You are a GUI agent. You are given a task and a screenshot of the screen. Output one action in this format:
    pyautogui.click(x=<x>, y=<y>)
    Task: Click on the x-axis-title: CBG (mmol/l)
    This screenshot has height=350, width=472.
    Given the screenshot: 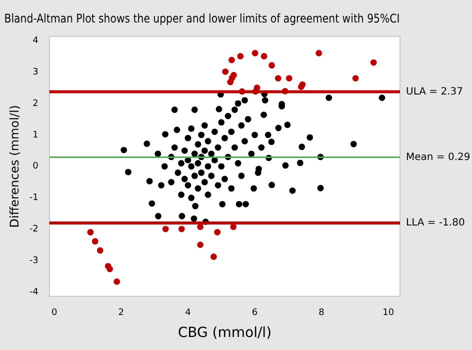 What is the action you would take?
    pyautogui.click(x=225, y=333)
    